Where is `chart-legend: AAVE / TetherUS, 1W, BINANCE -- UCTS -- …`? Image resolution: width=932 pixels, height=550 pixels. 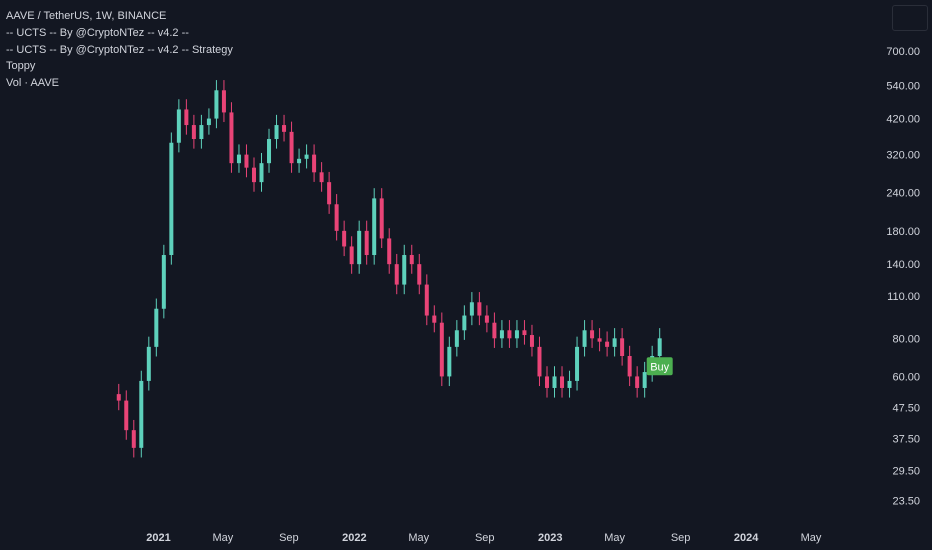 chart-legend: AAVE / TetherUS, 1W, BINANCE -- UCTS -- … is located at coordinates (119, 50).